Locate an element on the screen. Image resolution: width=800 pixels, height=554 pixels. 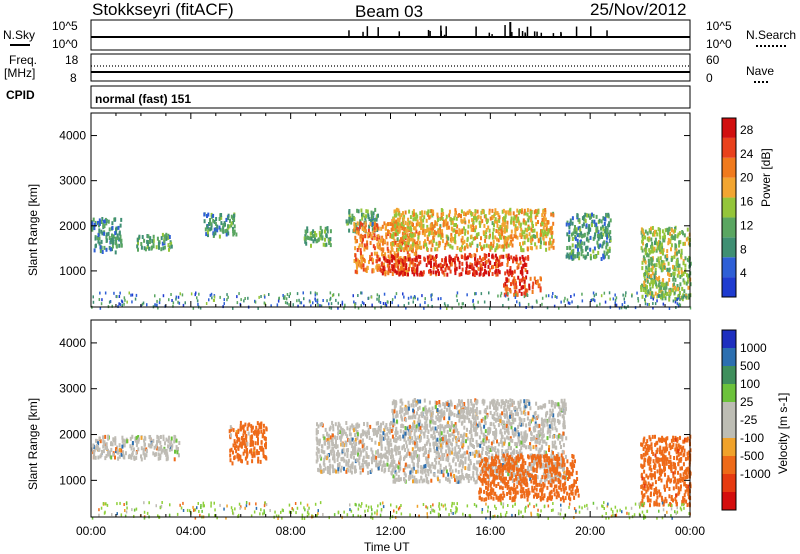
power-ytick-label: 3000 is located at coordinates (72, 181).